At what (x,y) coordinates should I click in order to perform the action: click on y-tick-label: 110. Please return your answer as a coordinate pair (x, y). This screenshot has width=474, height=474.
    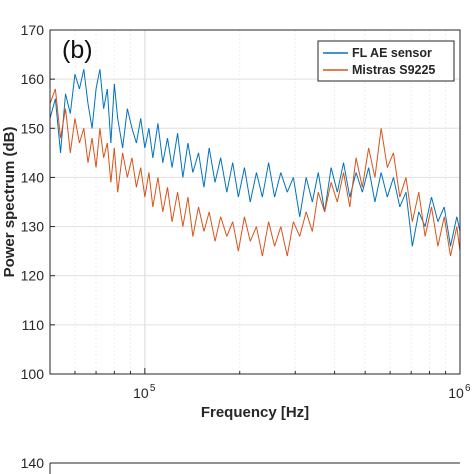
    Looking at the image, I should click on (33, 325).